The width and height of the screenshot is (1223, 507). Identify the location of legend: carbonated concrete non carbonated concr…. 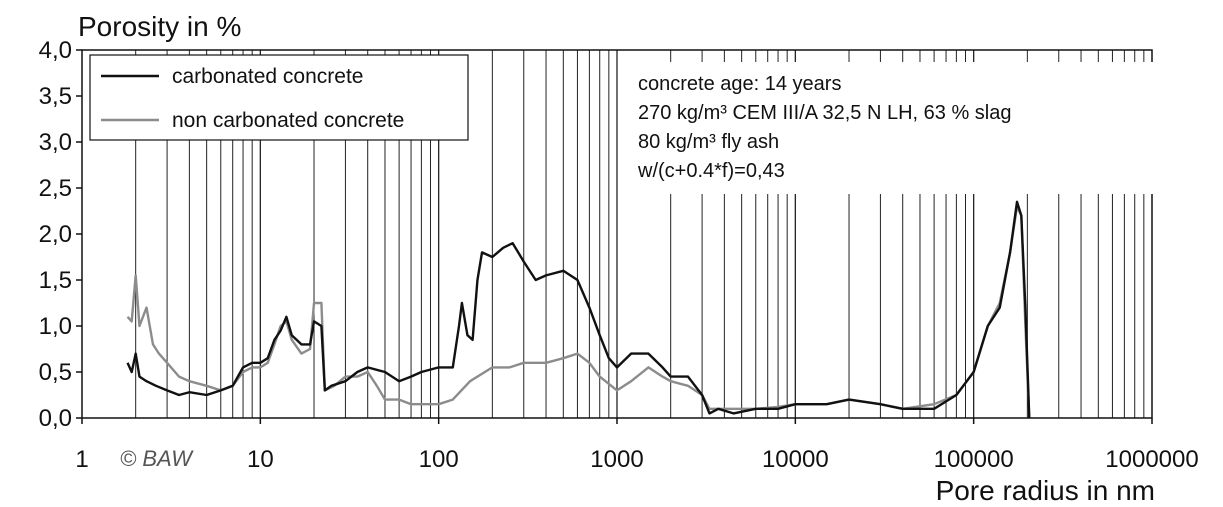
(279, 97).